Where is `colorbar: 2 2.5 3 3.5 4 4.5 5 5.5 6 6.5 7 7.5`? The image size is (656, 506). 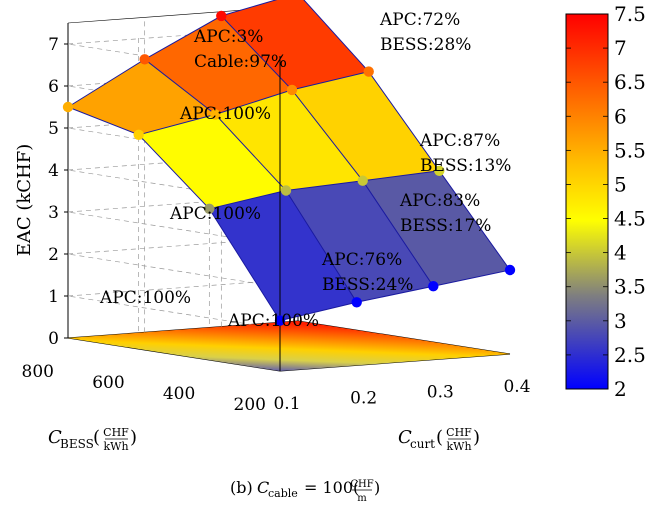 colorbar: 2 2.5 3 3.5 4 4.5 5 5.5 6 6.5 7 7.5 is located at coordinates (605, 201).